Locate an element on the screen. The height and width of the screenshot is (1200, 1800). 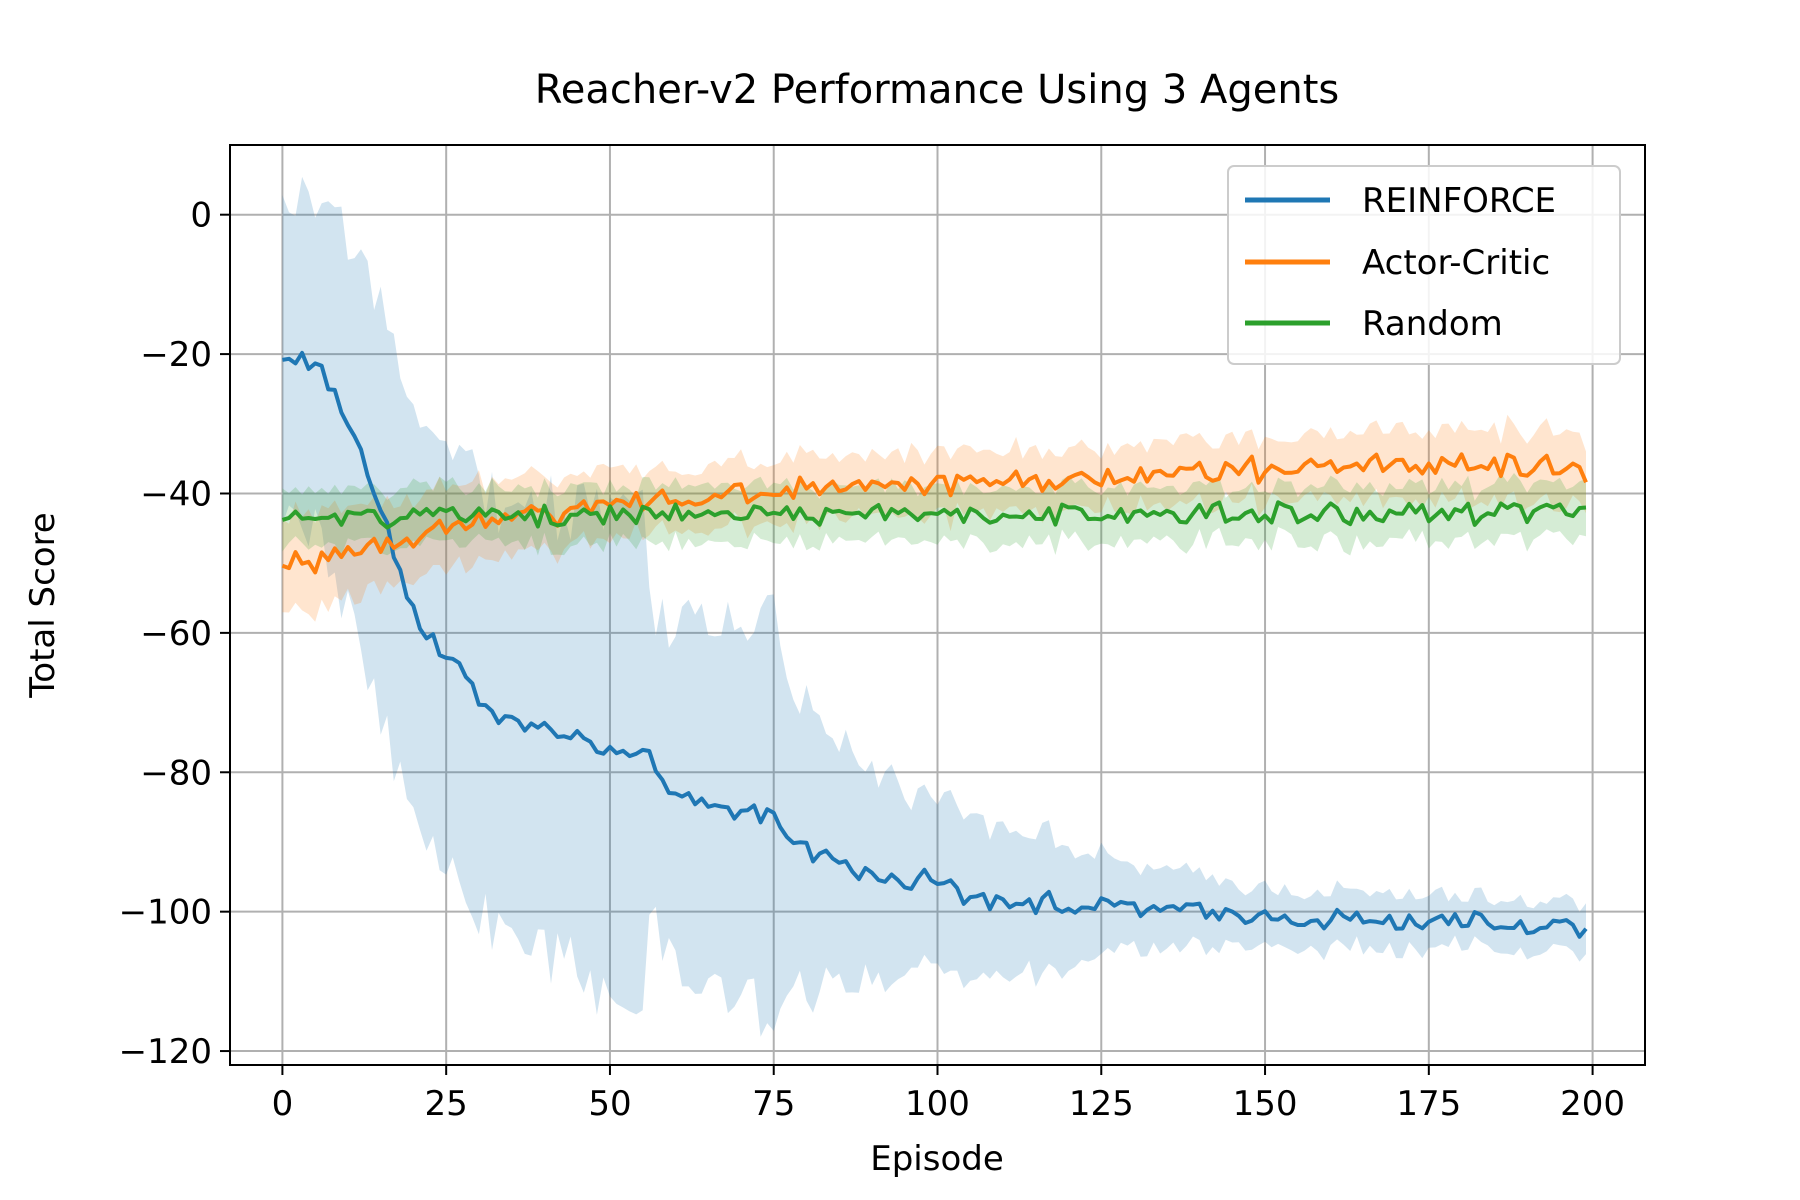
x-axis-ticks: 0 25 50 75 100 125 150 175 200 is located at coordinates (948, 1094).